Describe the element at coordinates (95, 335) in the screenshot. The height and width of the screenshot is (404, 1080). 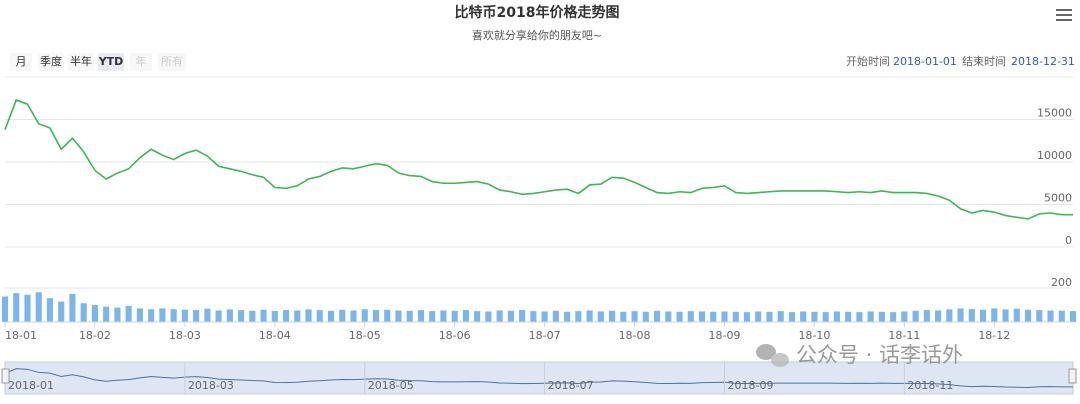
I see `x-tick-label: 18-02` at that location.